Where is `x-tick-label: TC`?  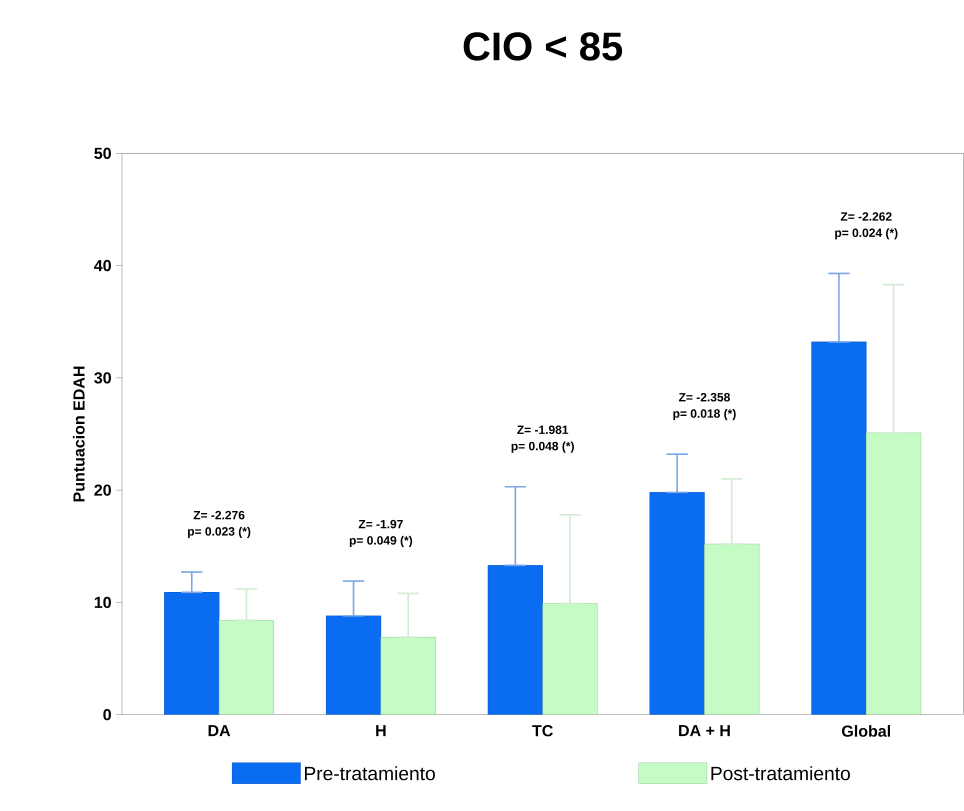
x-tick-label: TC is located at coordinates (542, 731).